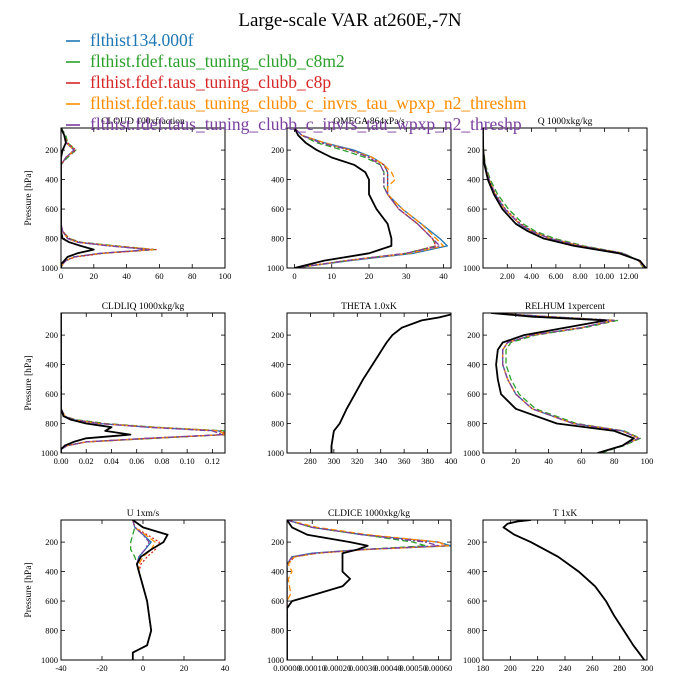 The height and width of the screenshot is (700, 700). Describe the element at coordinates (338, 668) in the screenshot. I see `x-tick-label: 0.00020` at that location.